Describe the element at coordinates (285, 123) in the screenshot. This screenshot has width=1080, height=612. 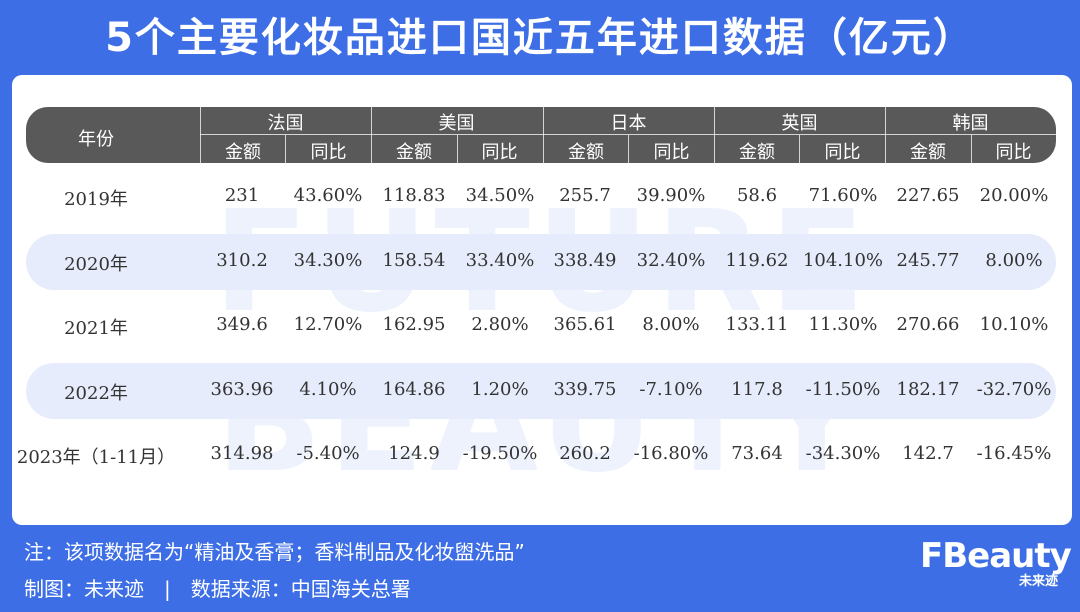
I see `header-country: 法国` at that location.